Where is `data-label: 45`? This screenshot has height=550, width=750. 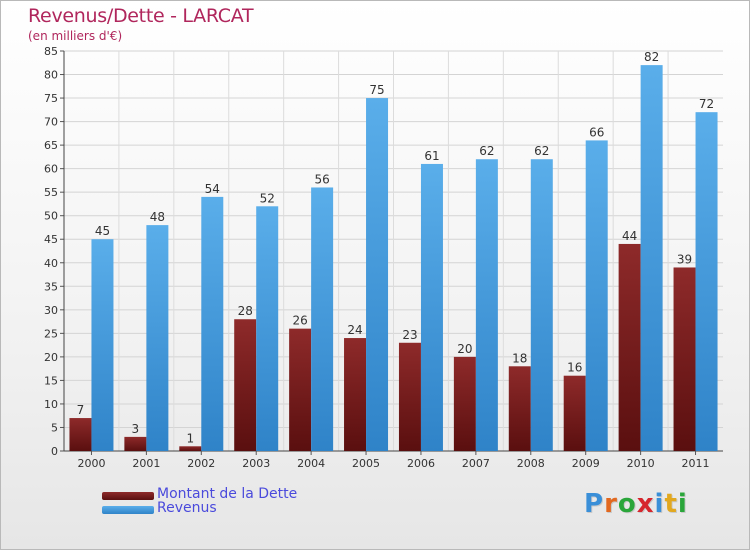 data-label: 45 is located at coordinates (102, 231).